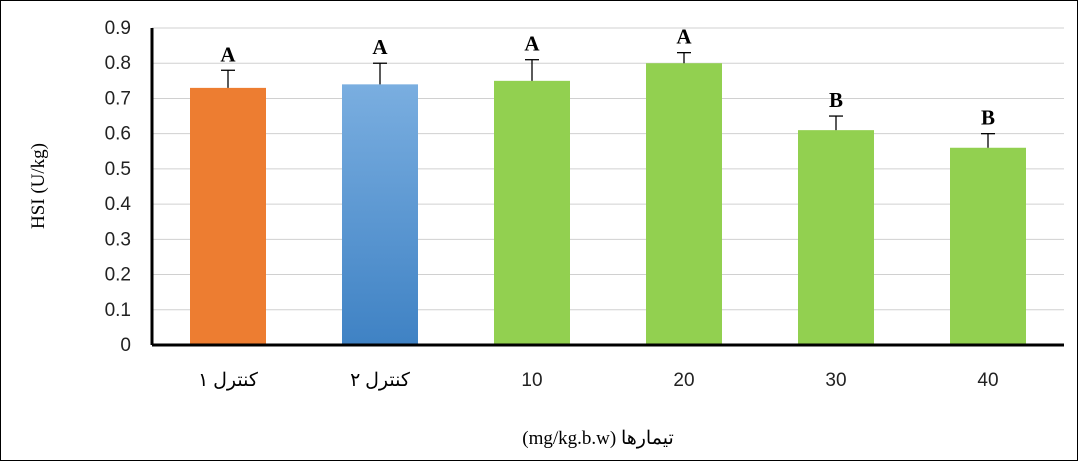 The image size is (1078, 461). Describe the element at coordinates (118, 98) in the screenshot. I see `y-tick-label: 0.7` at that location.